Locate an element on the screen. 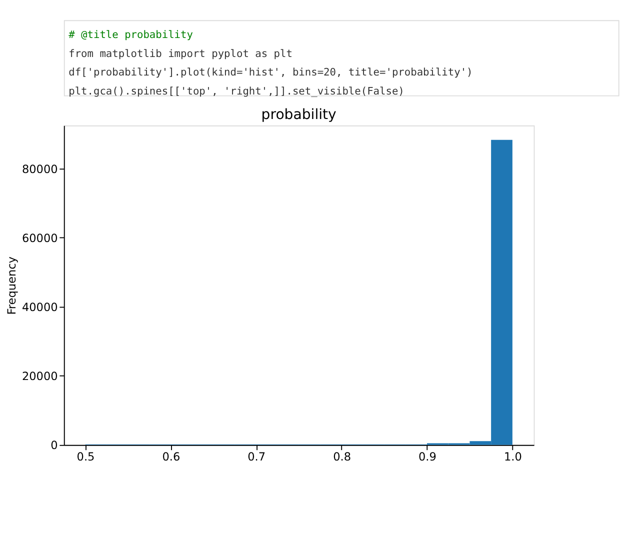  x-tick-label: 0.6 is located at coordinates (171, 457).